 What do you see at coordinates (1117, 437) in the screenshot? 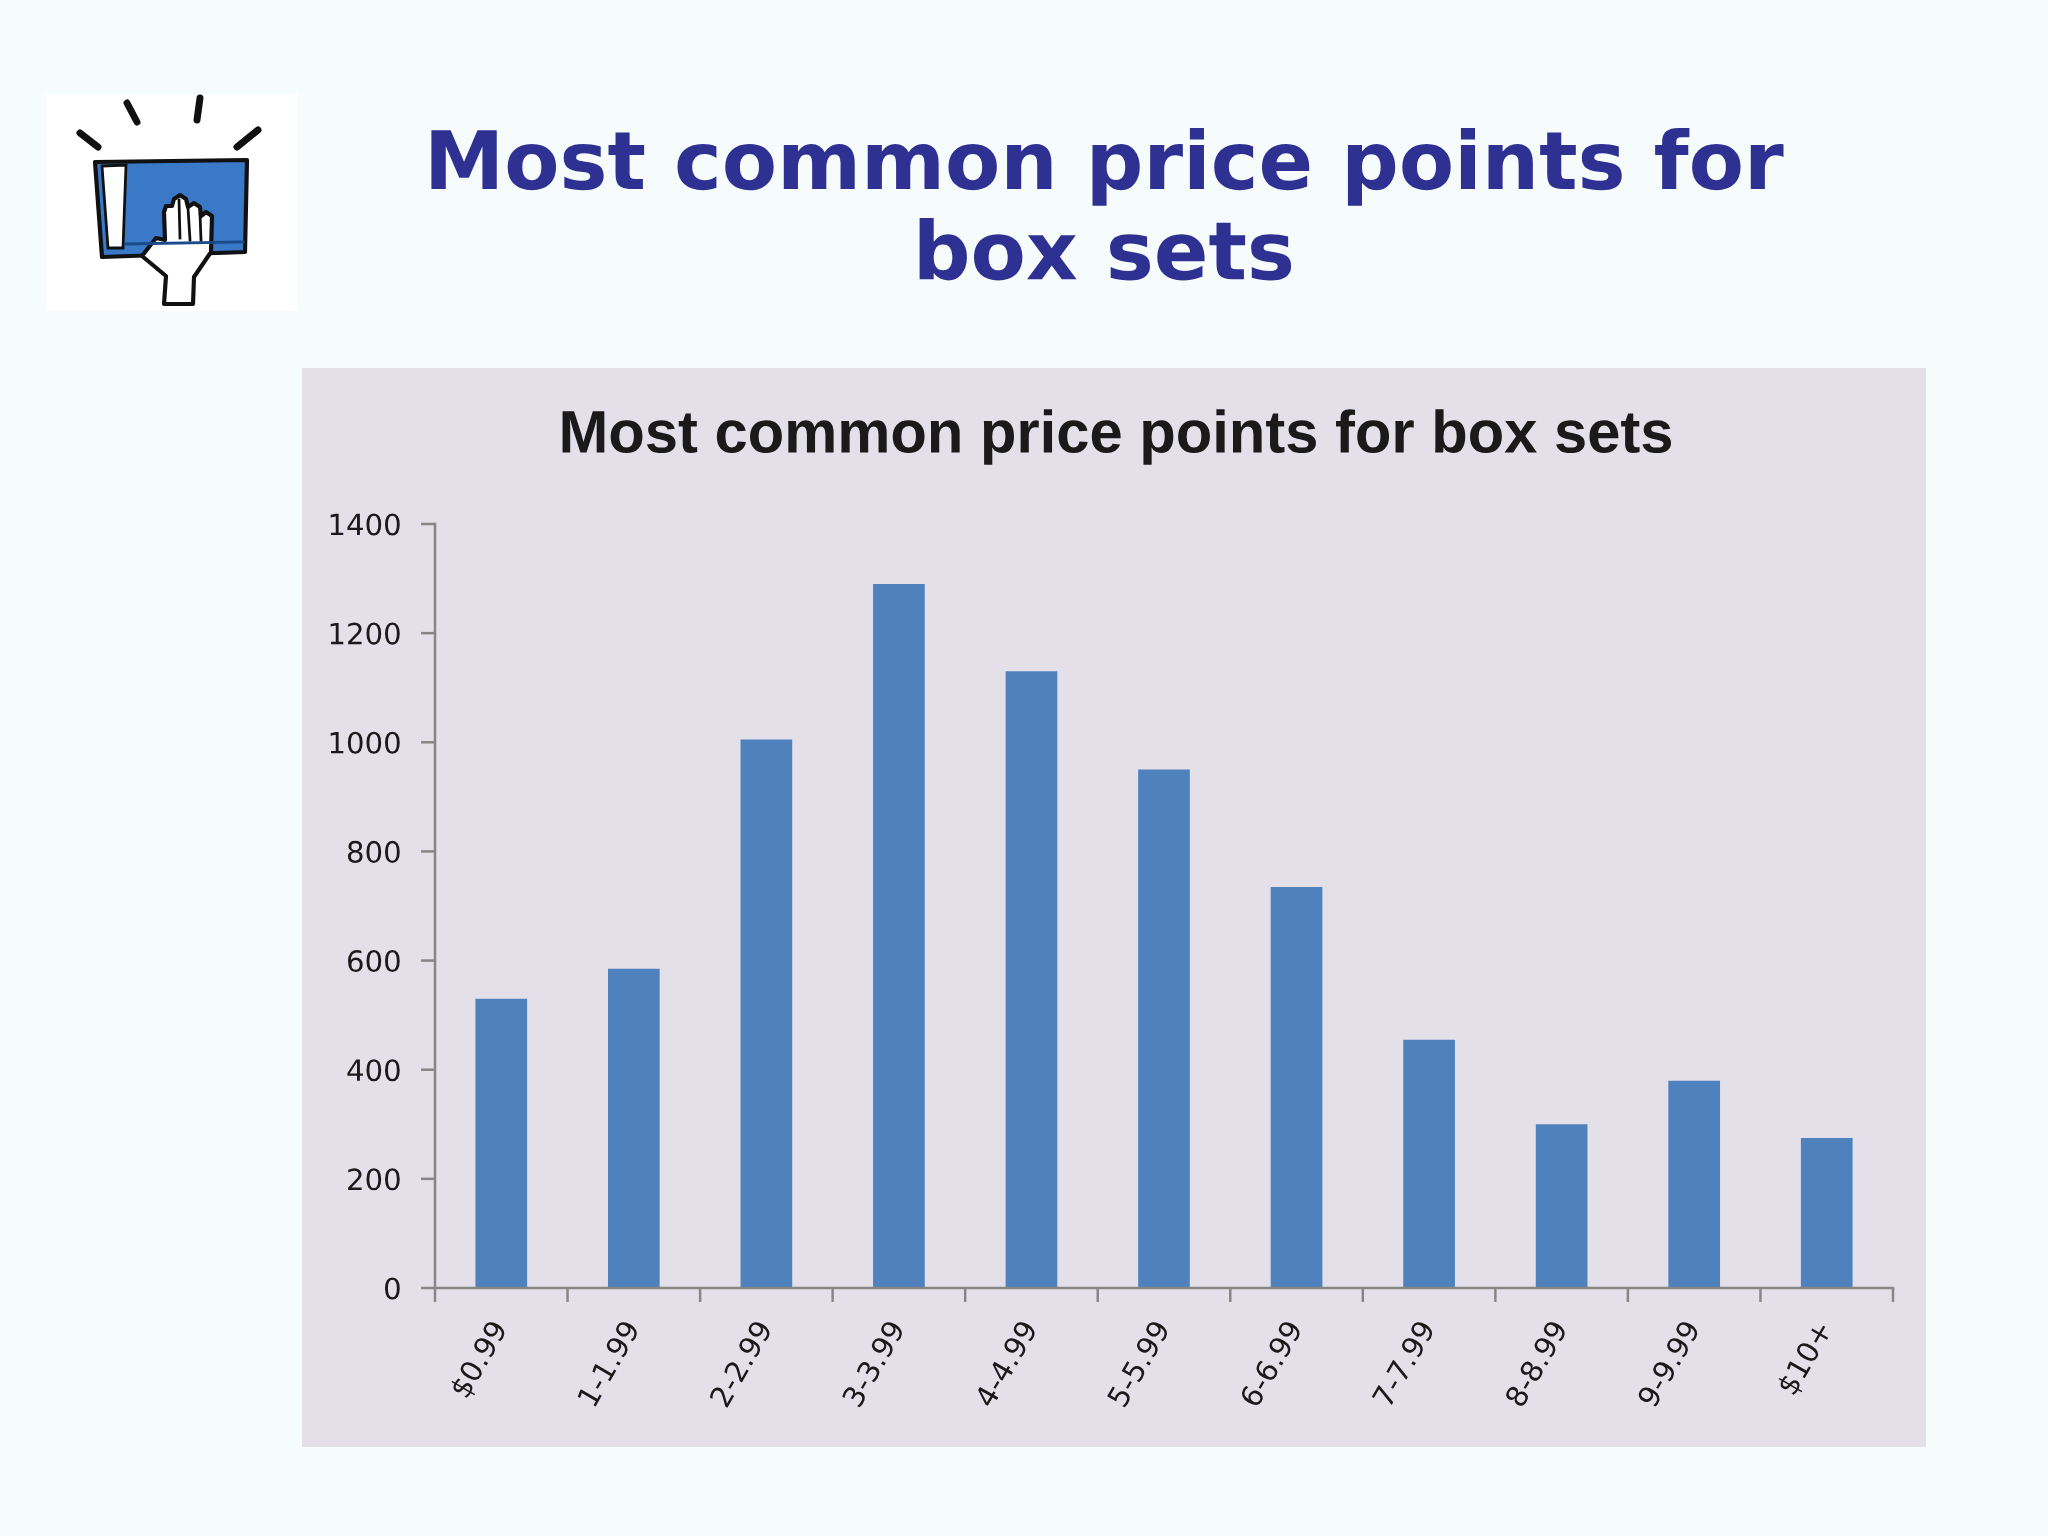
I see `chart-subtitle: Most common price points for box sets` at bounding box center [1117, 437].